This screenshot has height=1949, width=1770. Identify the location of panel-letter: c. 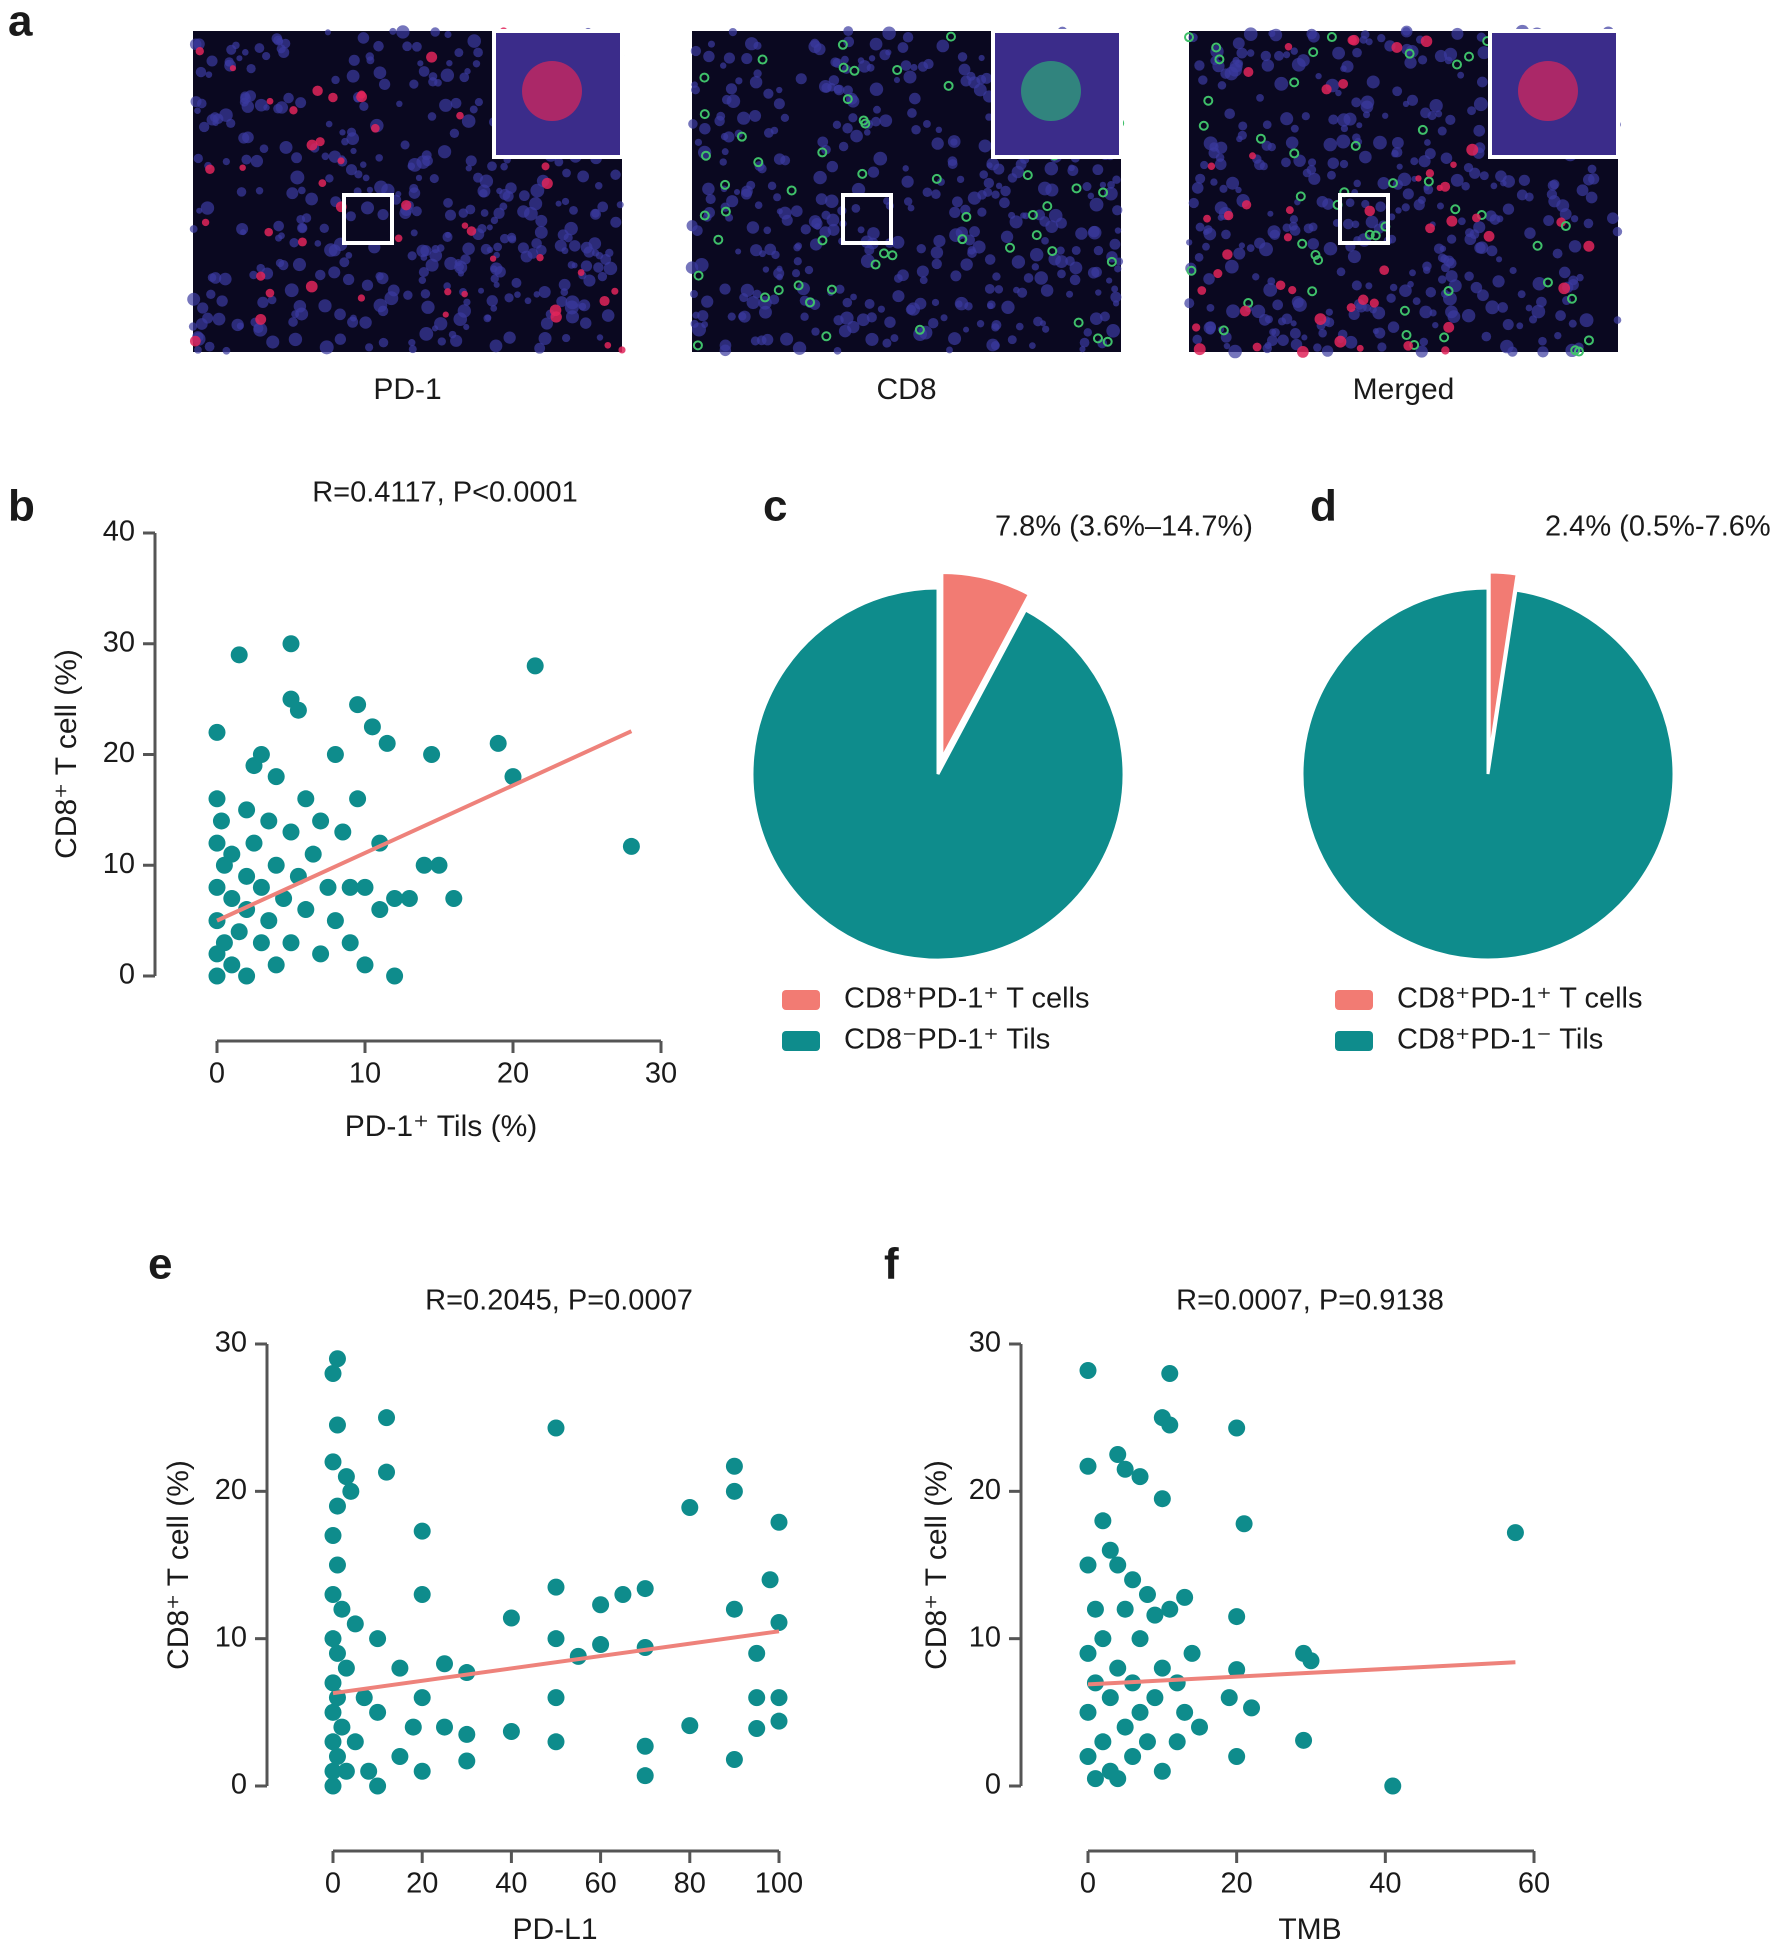
(775, 506).